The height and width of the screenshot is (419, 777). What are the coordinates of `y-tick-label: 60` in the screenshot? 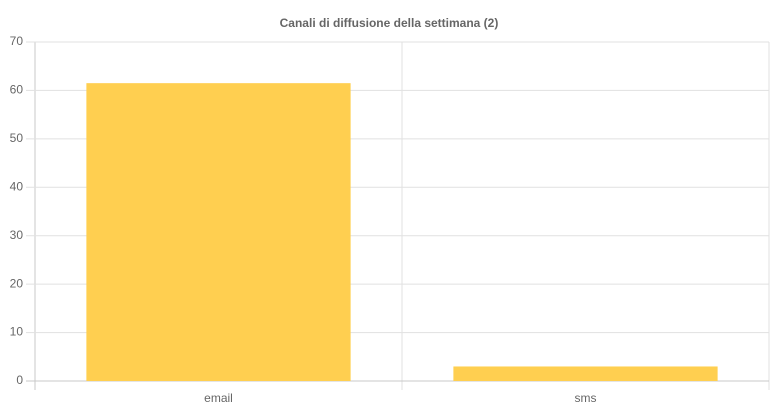 It's located at (17, 90).